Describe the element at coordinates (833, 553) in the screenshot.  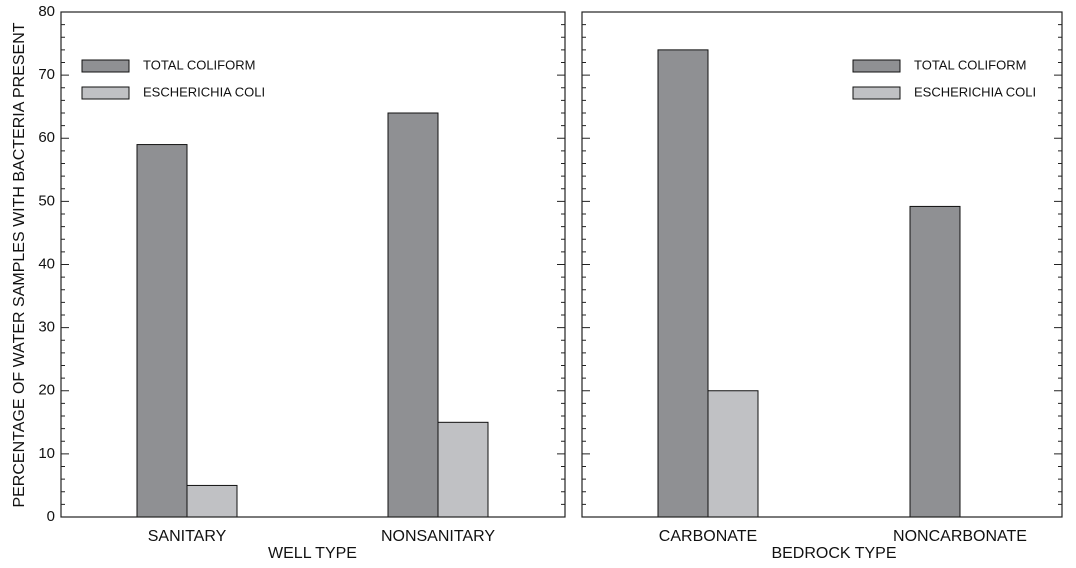
I see `x-axis-title-bedrock-type: BEDROCK TYPE` at that location.